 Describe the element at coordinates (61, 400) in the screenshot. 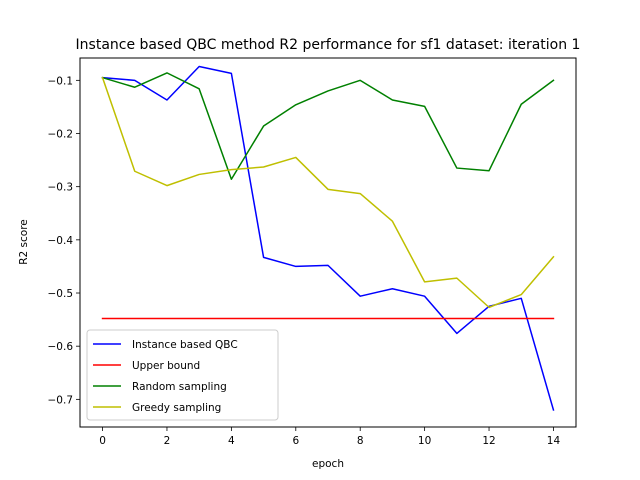

I see `y-tick-label: −0.7` at that location.